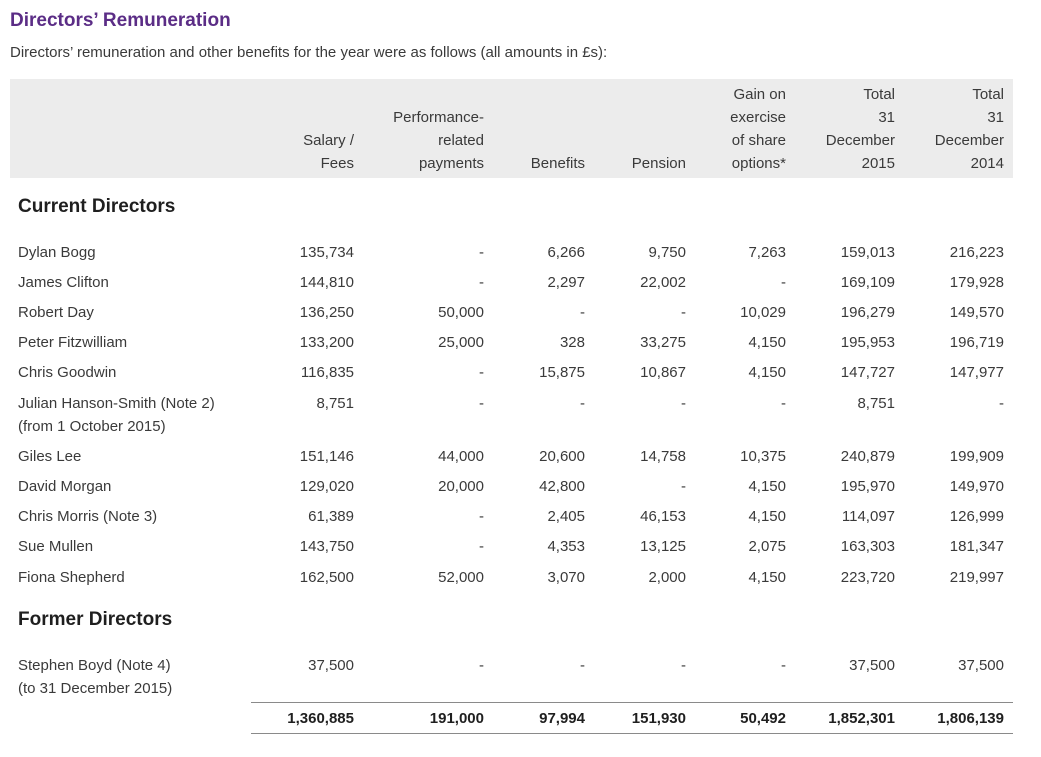 The width and height of the screenshot is (1041, 757). Describe the element at coordinates (767, 546) in the screenshot. I see `table-cell: 2,075` at that location.